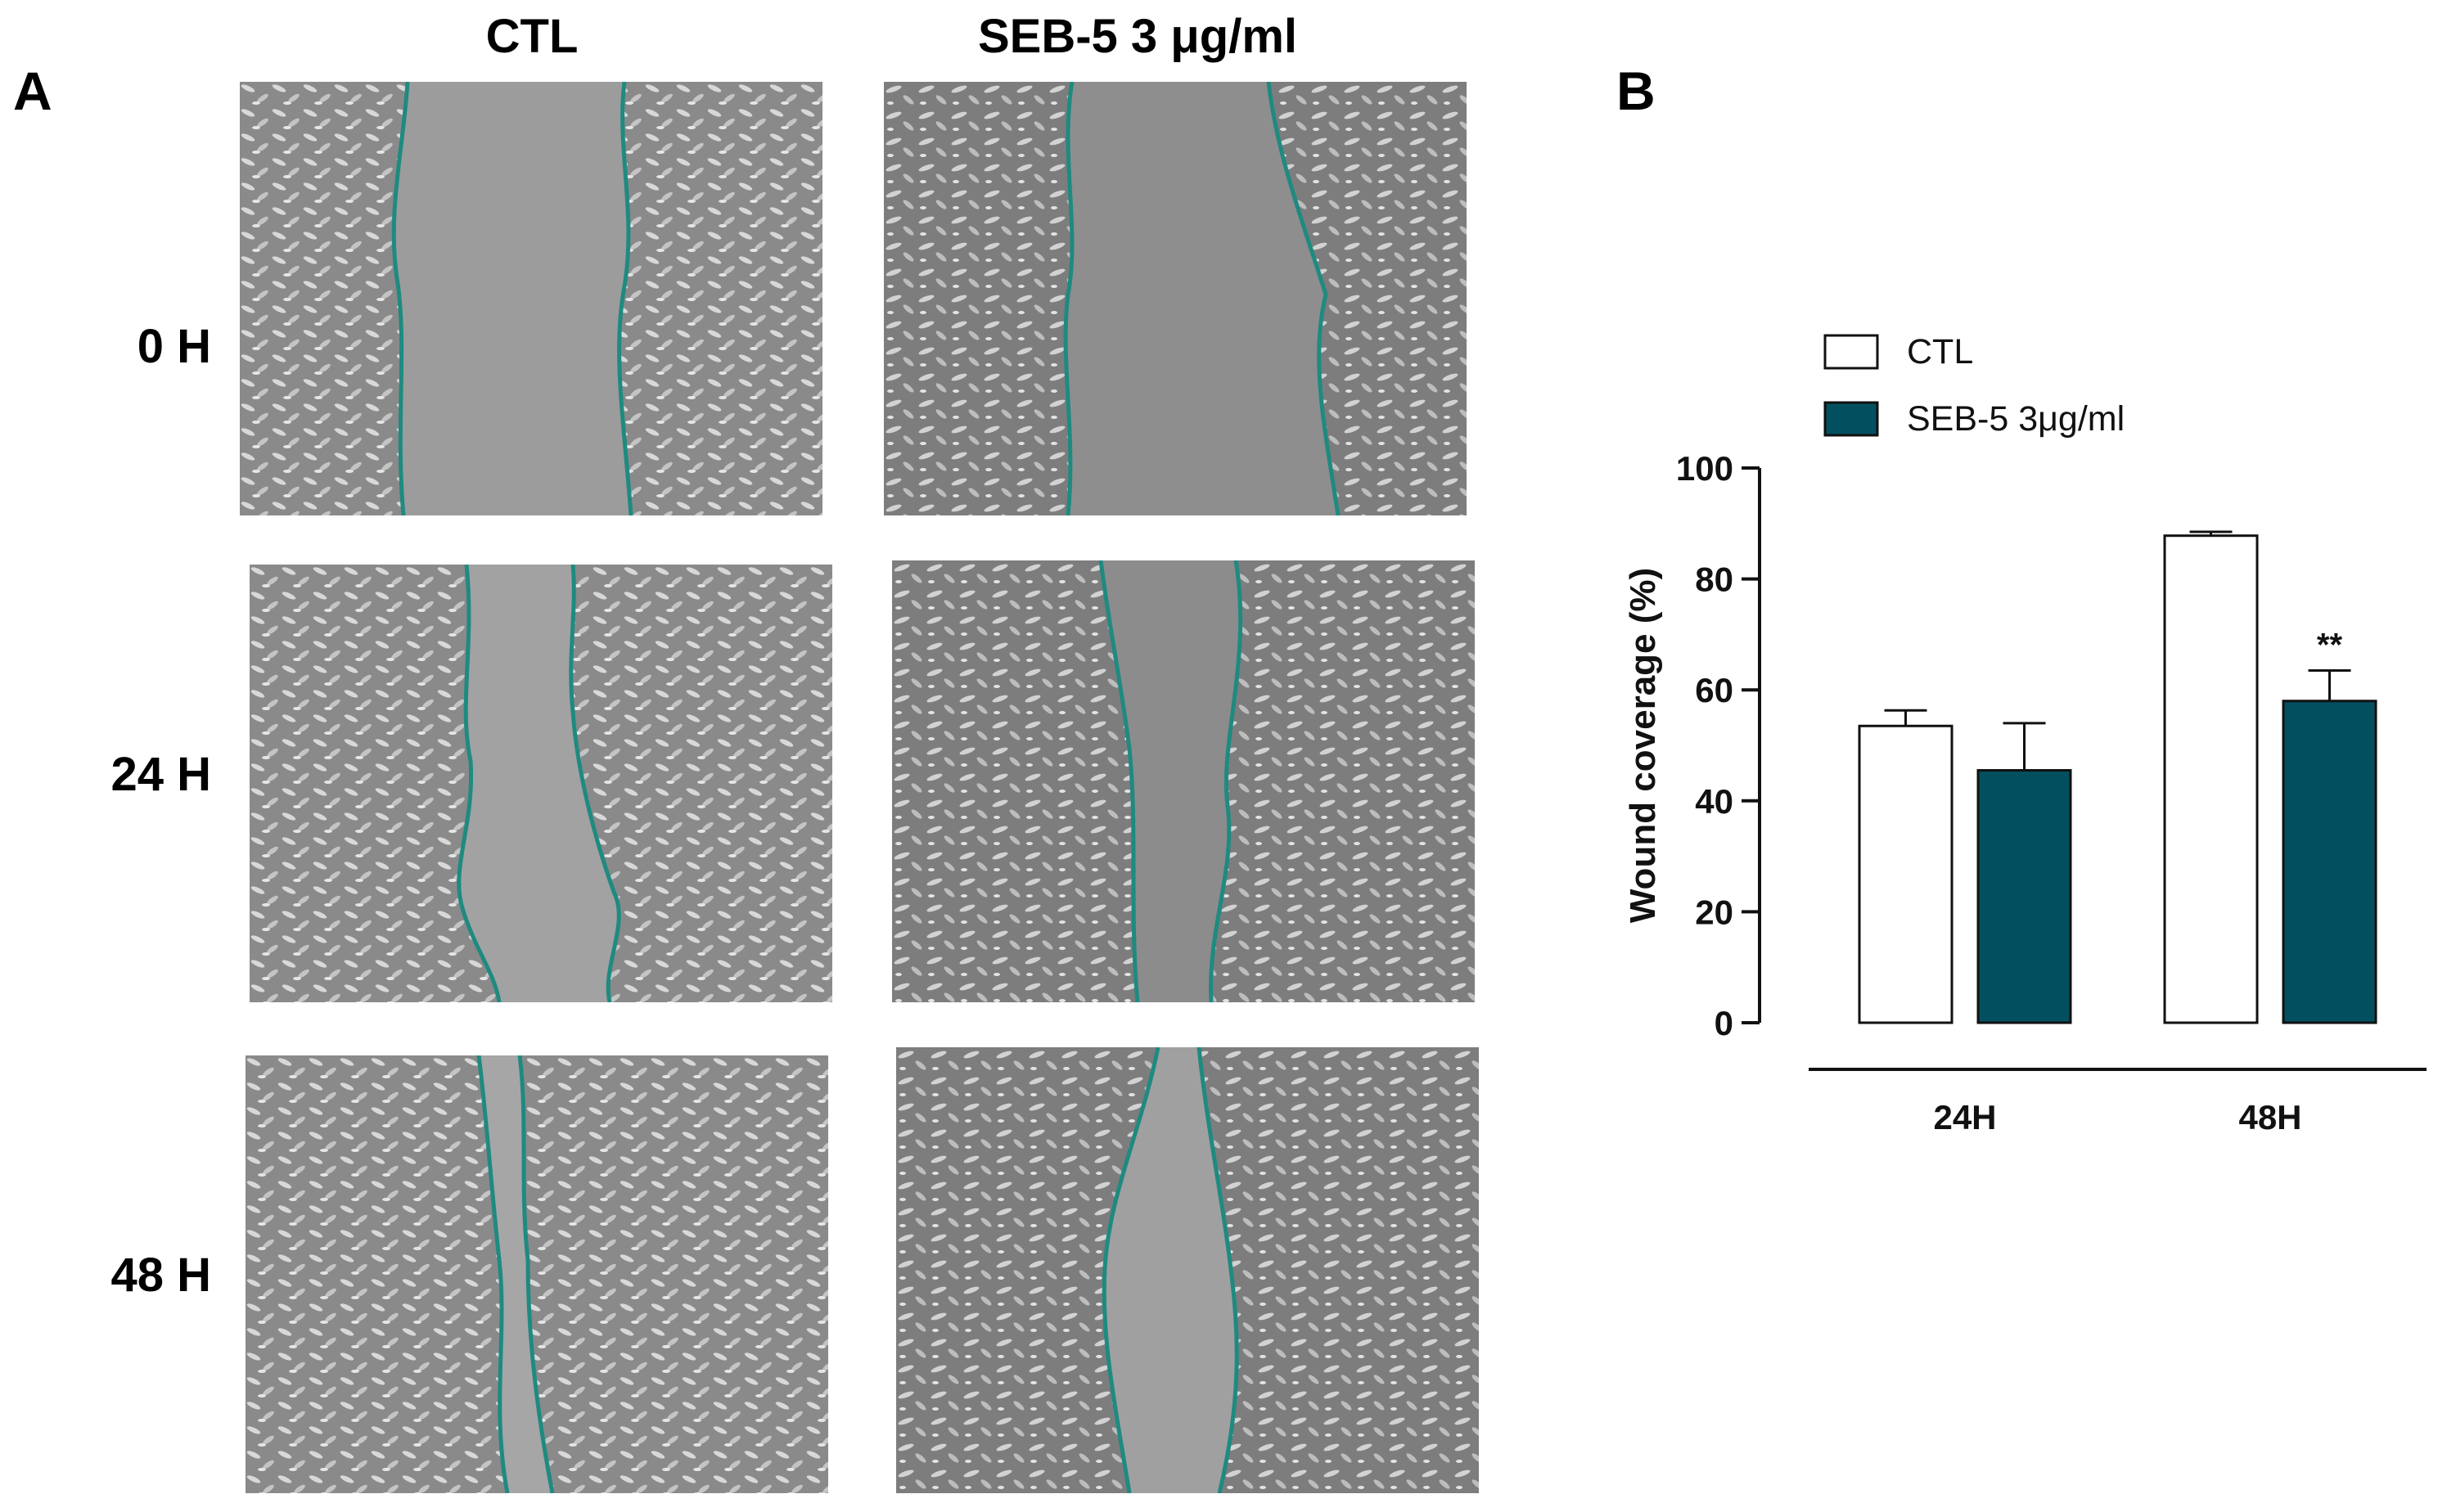 The width and height of the screenshot is (2438, 1512). I want to click on row-header-0h: 0 H, so click(174, 347).